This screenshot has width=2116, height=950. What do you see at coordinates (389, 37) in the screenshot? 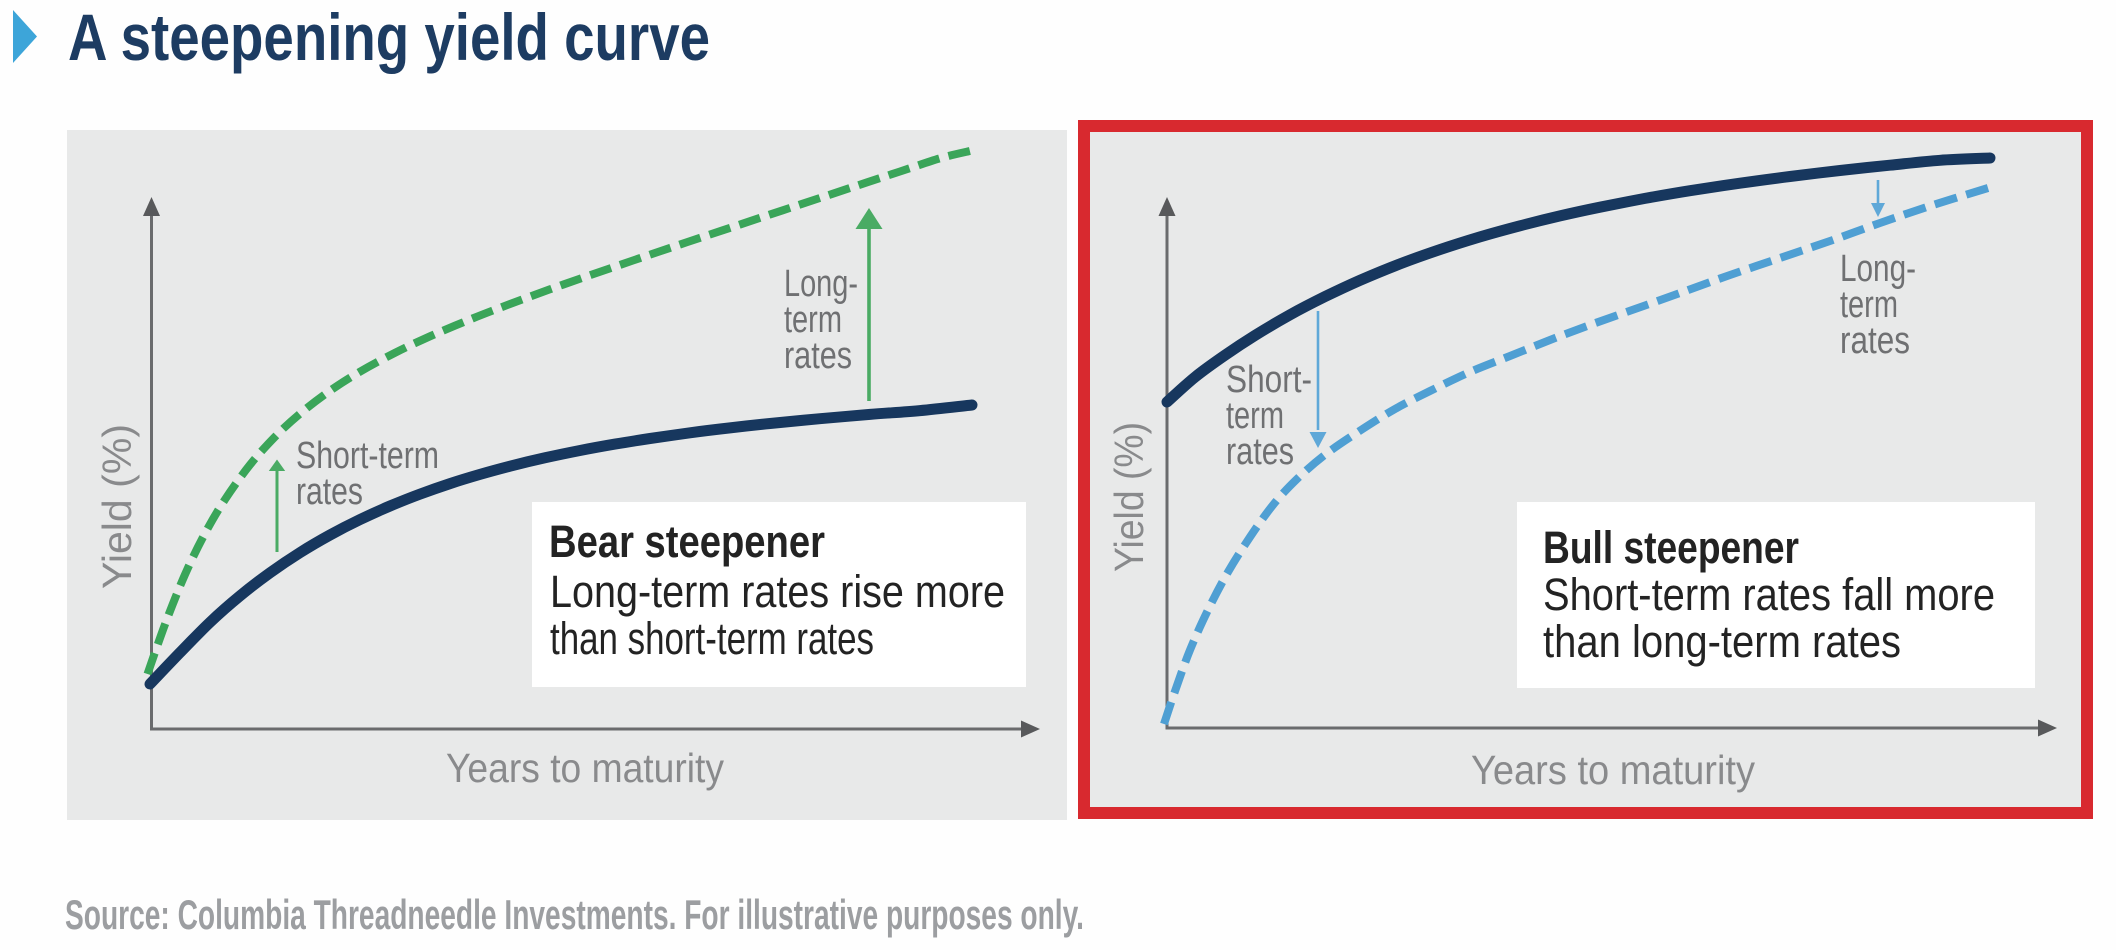
I see `svg-text: A steepening yield curve` at bounding box center [389, 37].